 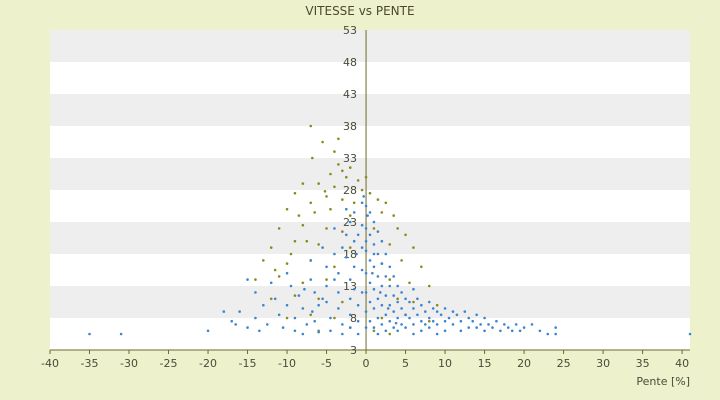 I want to click on plot-band, so click(x=370, y=270).